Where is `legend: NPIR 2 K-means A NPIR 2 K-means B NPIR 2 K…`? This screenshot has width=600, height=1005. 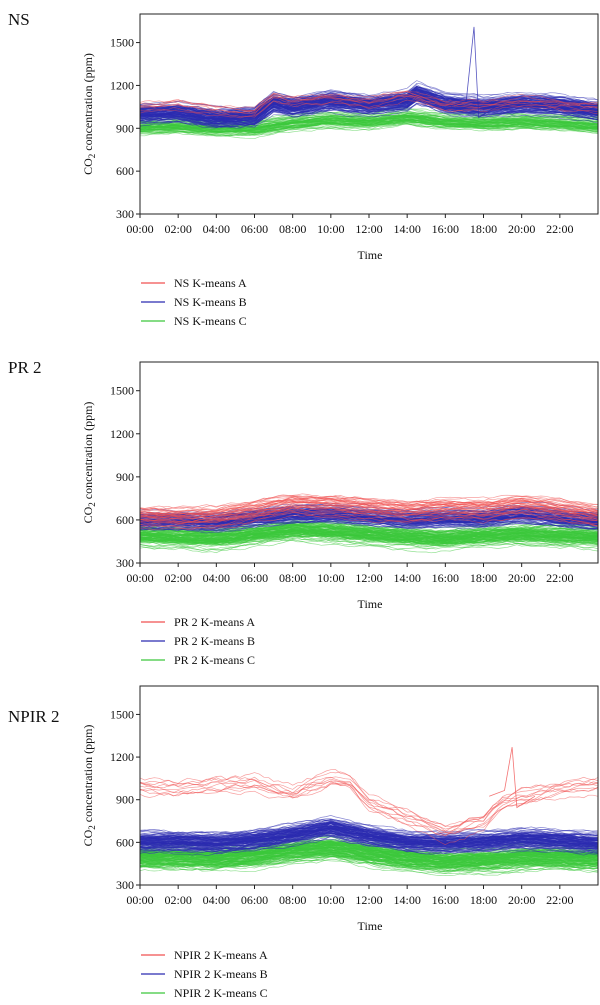
legend: NPIR 2 K-means A NPIR 2 K-means B NPIR 2 K… is located at coordinates (204, 974).